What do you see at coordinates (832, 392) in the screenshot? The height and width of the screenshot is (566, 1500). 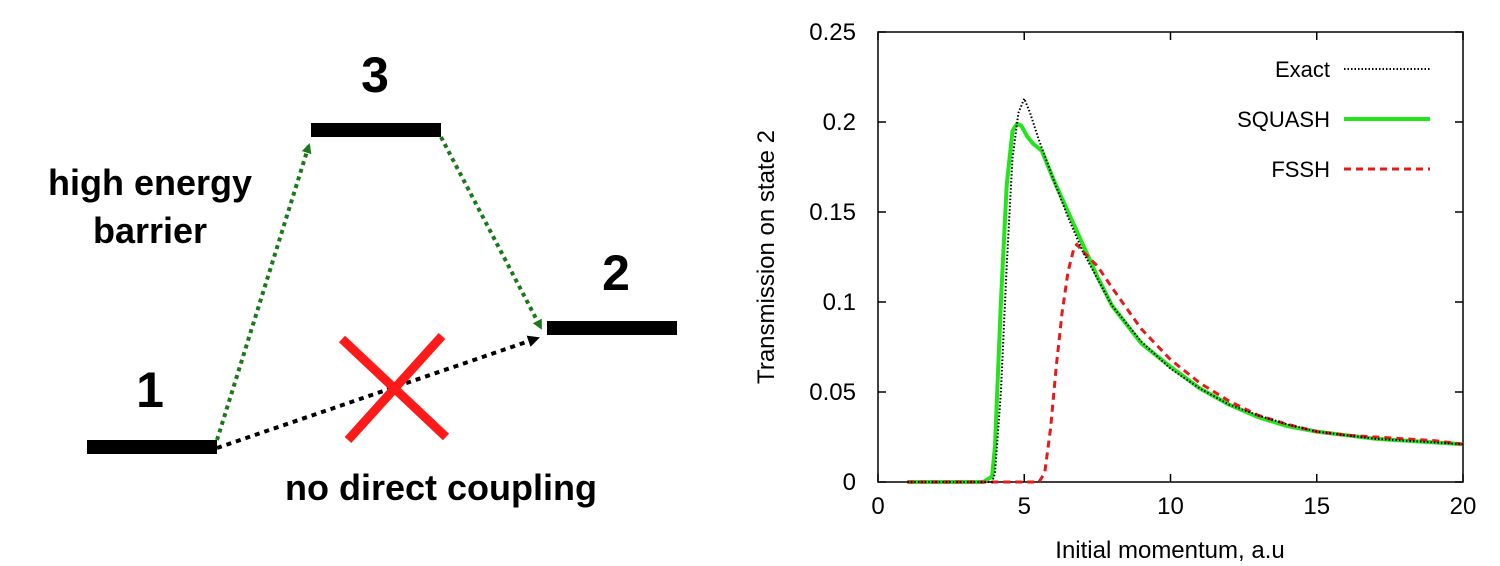 I see `y-tick-label: 0.05` at bounding box center [832, 392].